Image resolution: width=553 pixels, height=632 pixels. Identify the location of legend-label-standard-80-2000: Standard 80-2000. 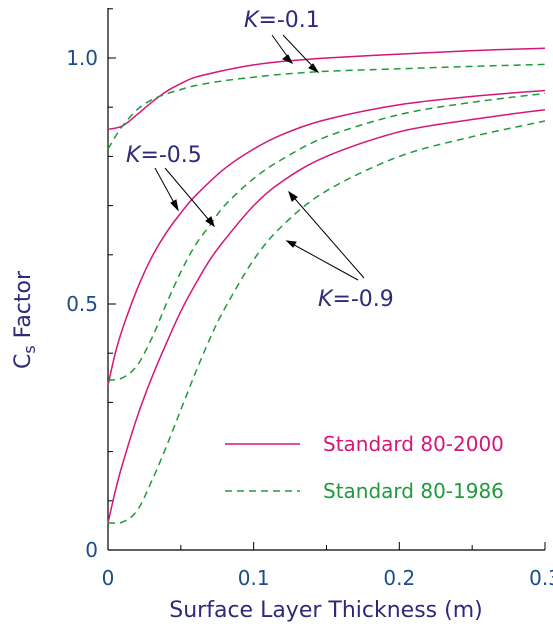
(413, 444).